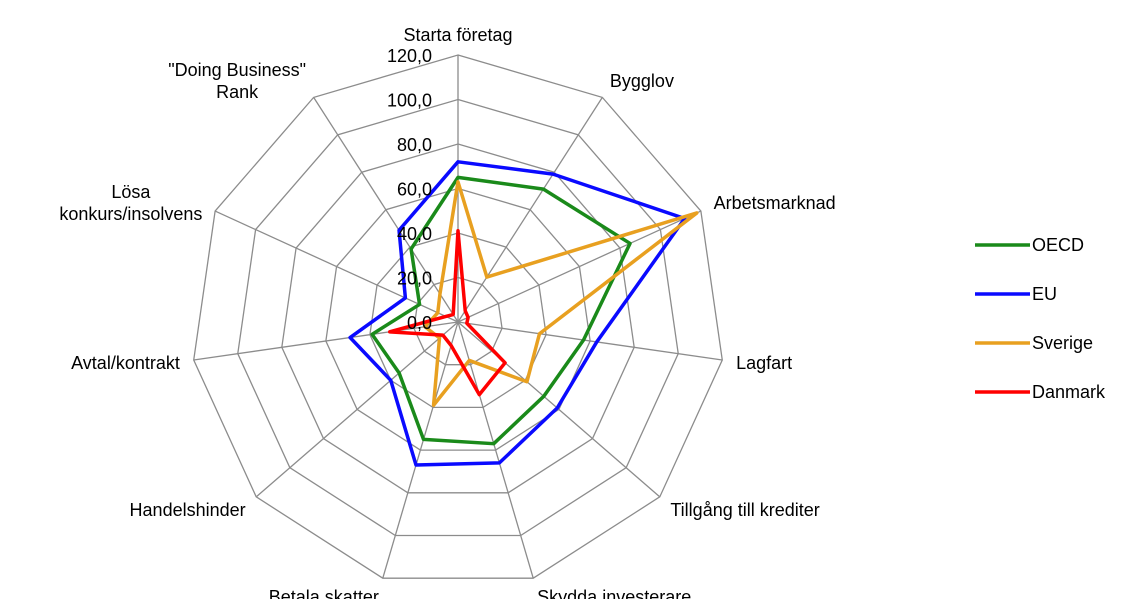  I want to click on legend-label: OECD, so click(1058, 245).